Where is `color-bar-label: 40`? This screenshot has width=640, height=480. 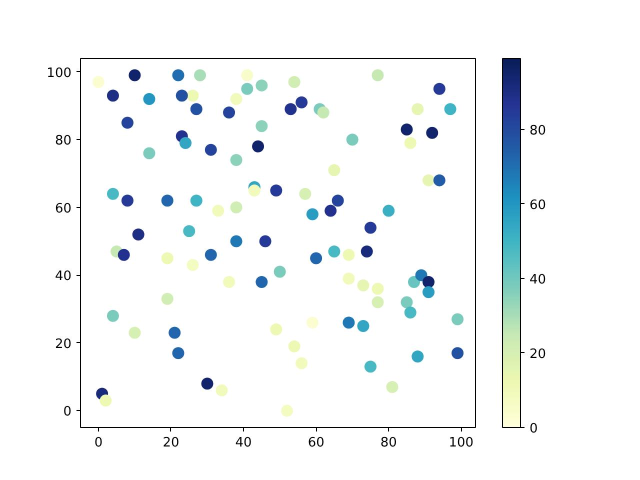
color-bar-label: 40 is located at coordinates (538, 280).